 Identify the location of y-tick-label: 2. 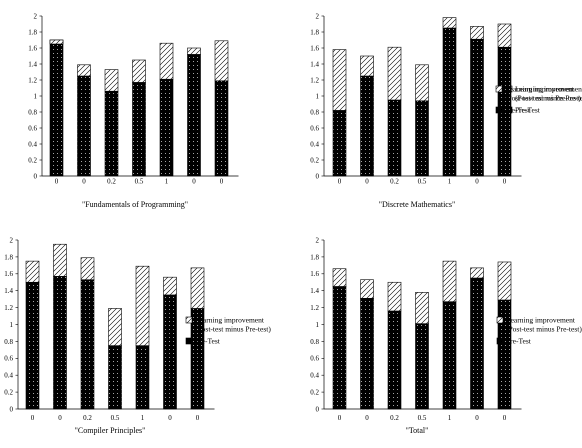
(318, 240).